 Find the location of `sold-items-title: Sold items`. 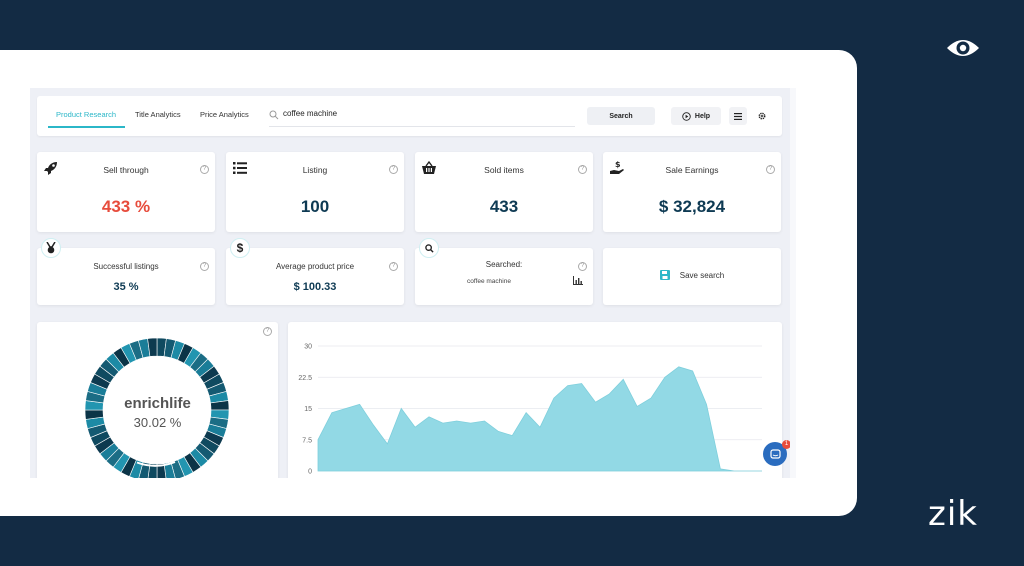

sold-items-title: Sold items is located at coordinates (504, 170).